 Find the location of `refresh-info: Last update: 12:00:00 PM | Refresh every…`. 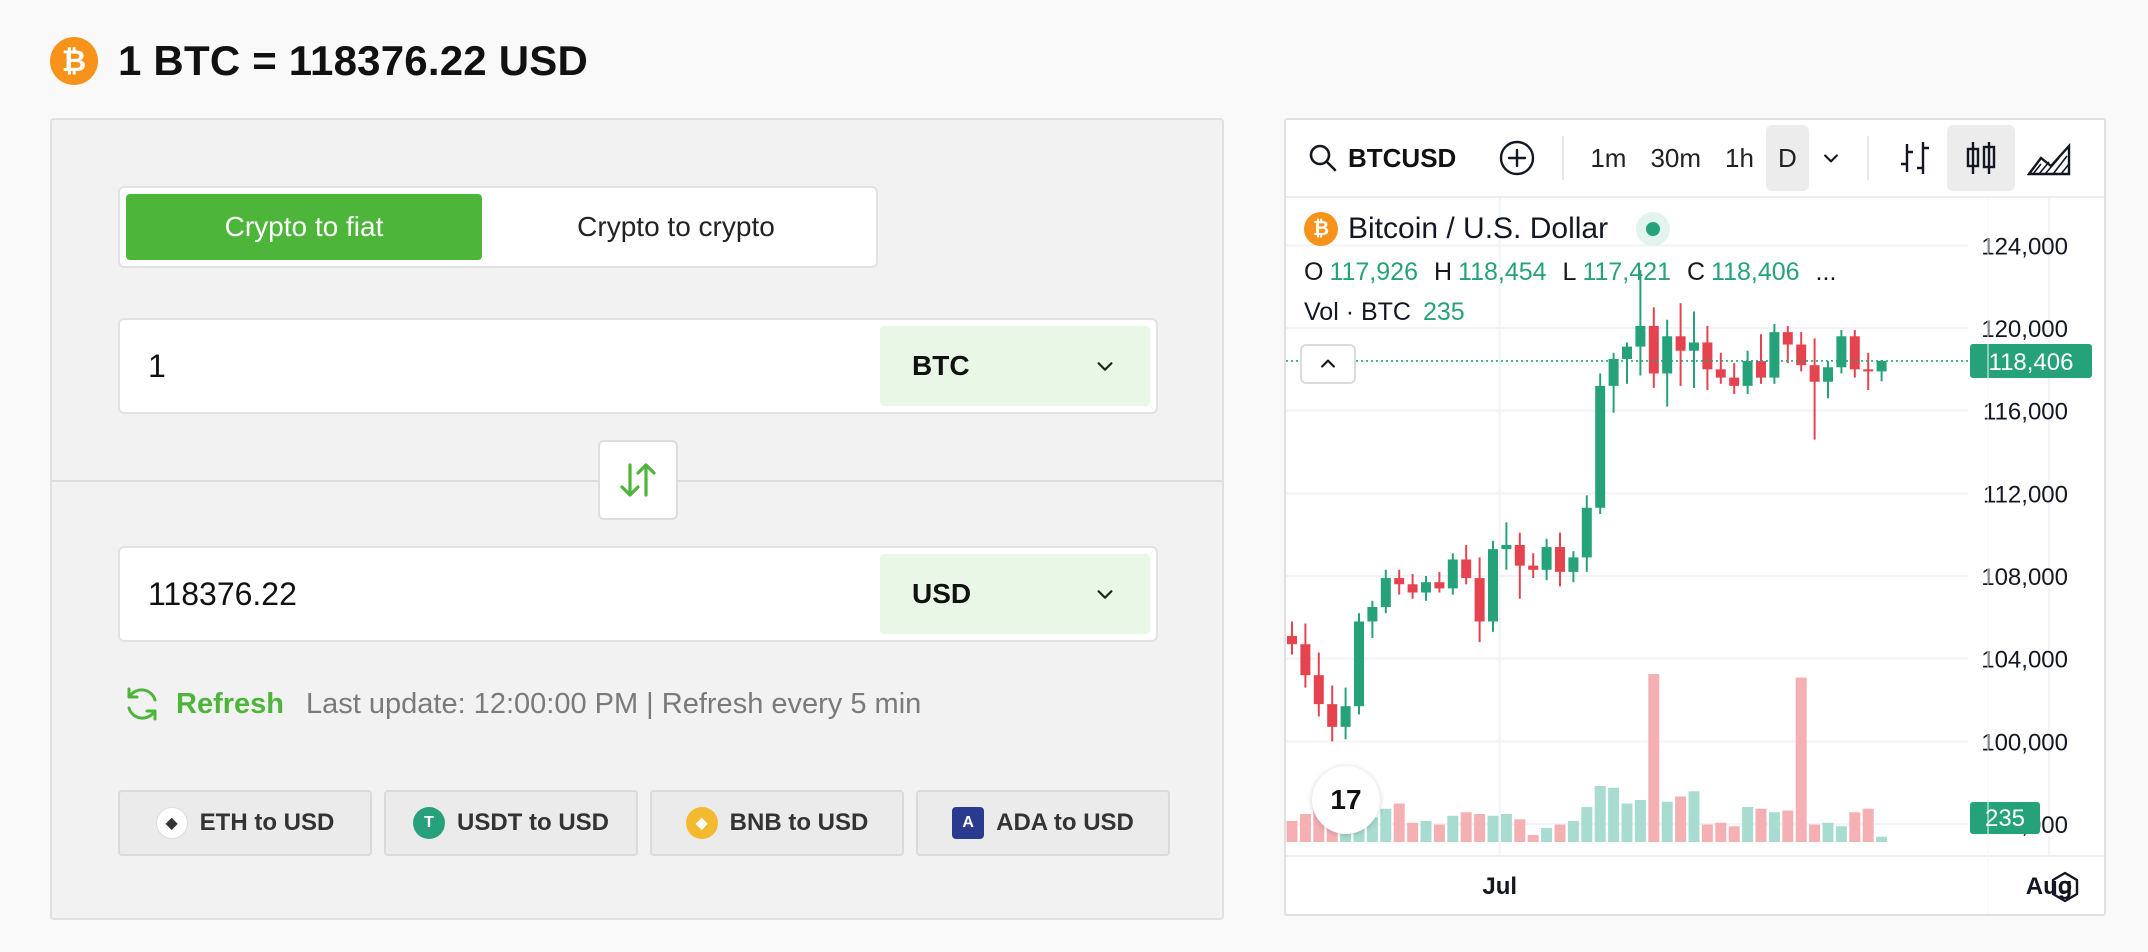

refresh-info: Last update: 12:00:00 PM | Refresh every… is located at coordinates (614, 703).